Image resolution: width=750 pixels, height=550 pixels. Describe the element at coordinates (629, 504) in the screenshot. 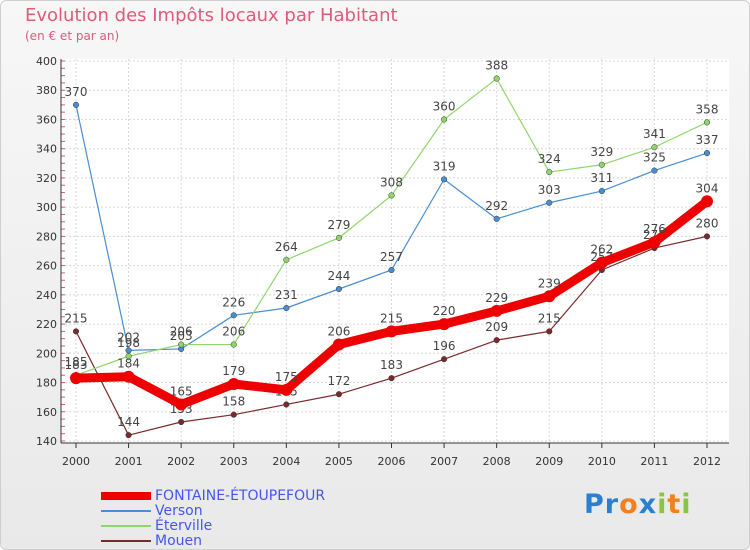

I see `logo-letter: o` at that location.